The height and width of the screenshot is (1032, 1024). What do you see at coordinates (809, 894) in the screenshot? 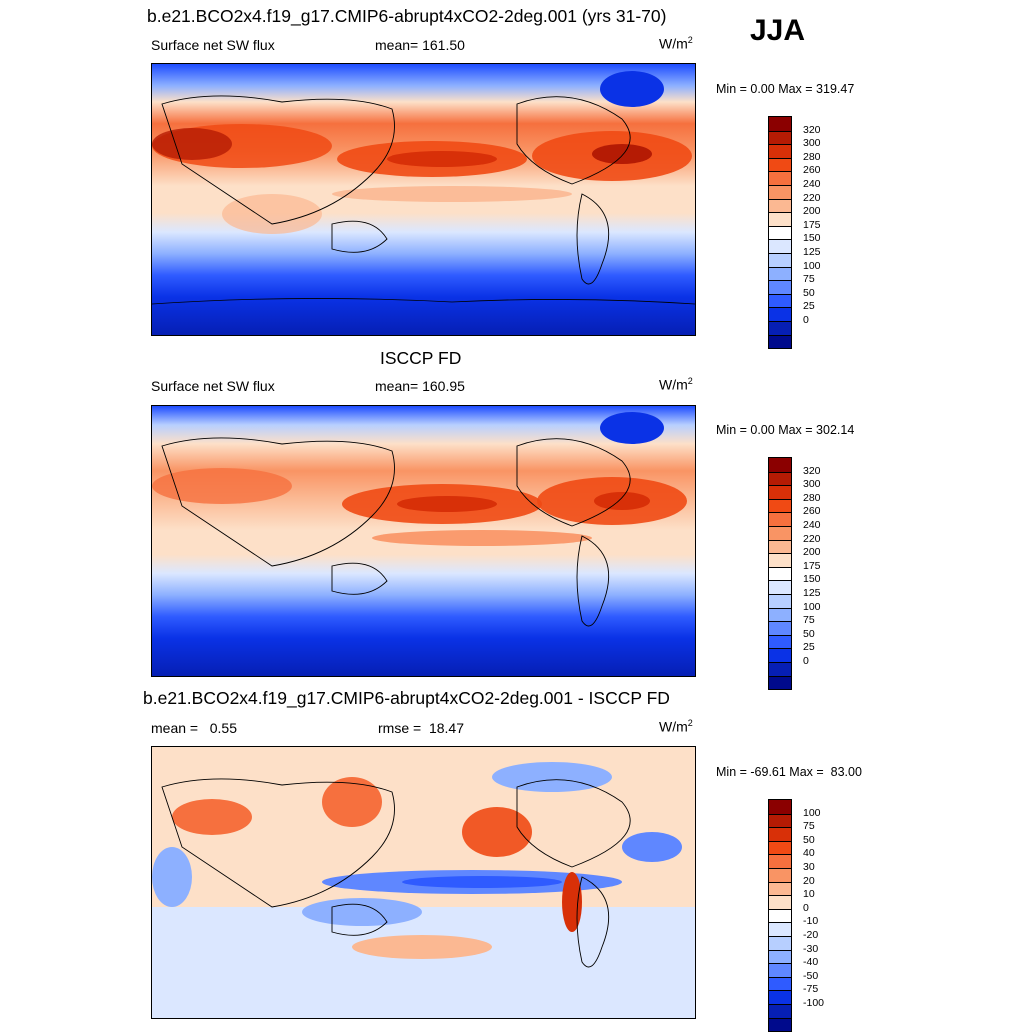
I see `colorbar-tick-label: 10` at bounding box center [809, 894].